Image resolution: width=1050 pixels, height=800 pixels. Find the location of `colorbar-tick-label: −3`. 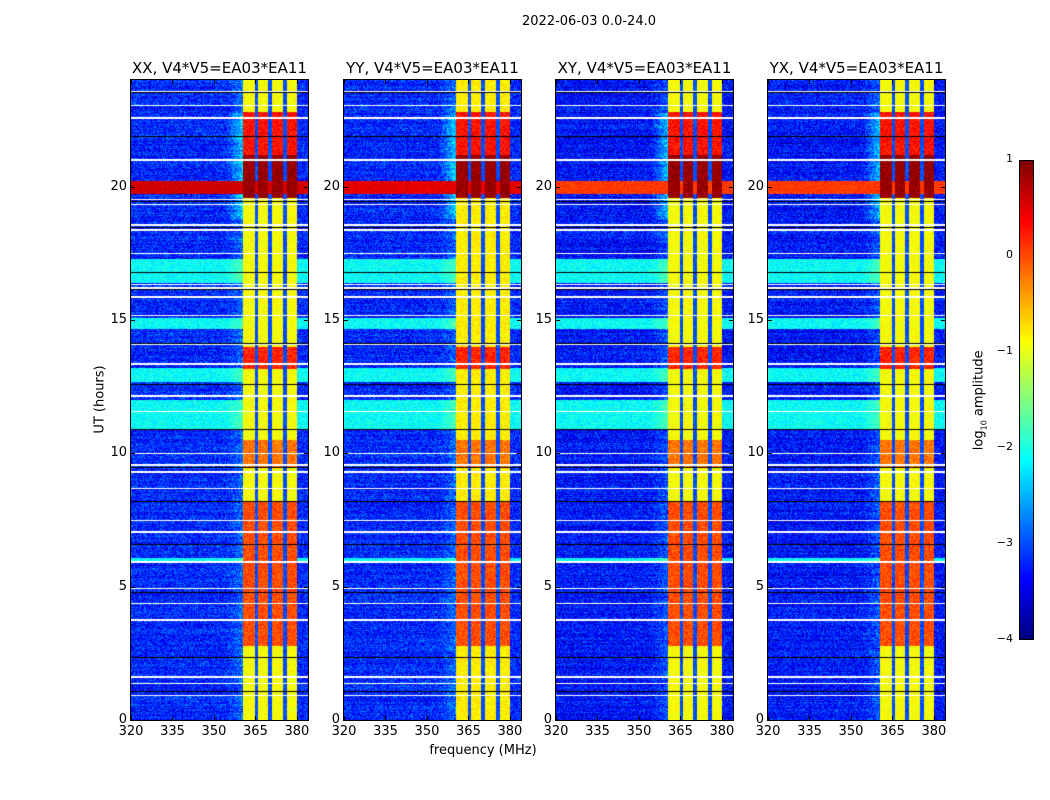

colorbar-tick-label: −3 is located at coordinates (1004, 542).